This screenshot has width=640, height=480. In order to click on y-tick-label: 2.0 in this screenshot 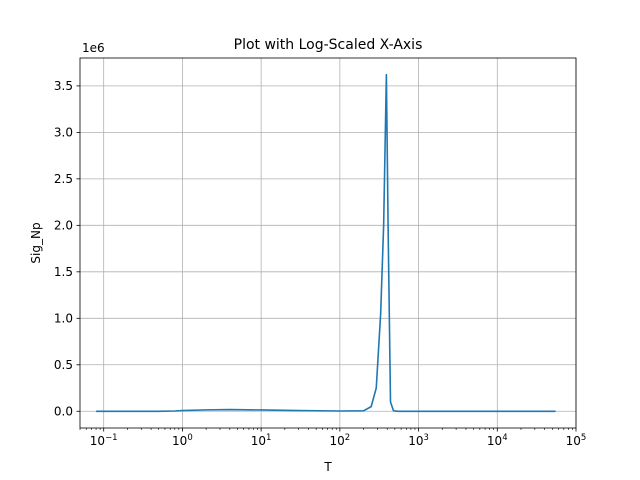, I will do `click(63, 225)`.